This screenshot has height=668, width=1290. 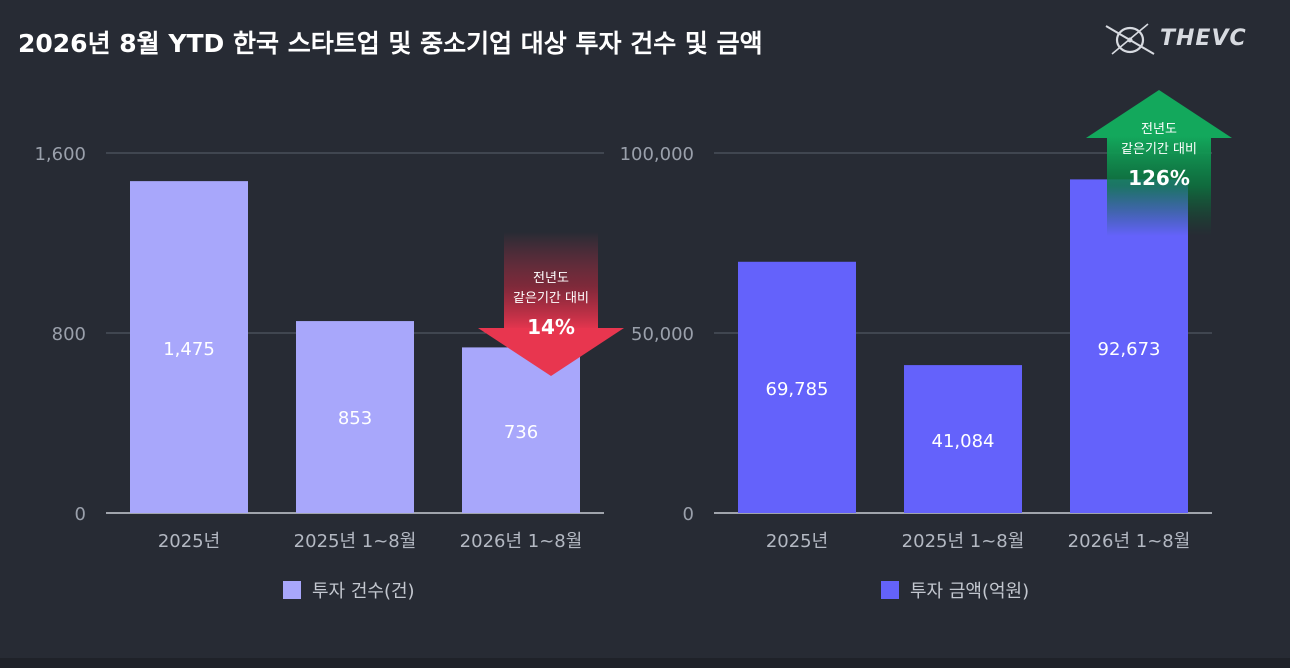 What do you see at coordinates (963, 441) in the screenshot?
I see `amount-label-2025-jan-aug: 41,084` at bounding box center [963, 441].